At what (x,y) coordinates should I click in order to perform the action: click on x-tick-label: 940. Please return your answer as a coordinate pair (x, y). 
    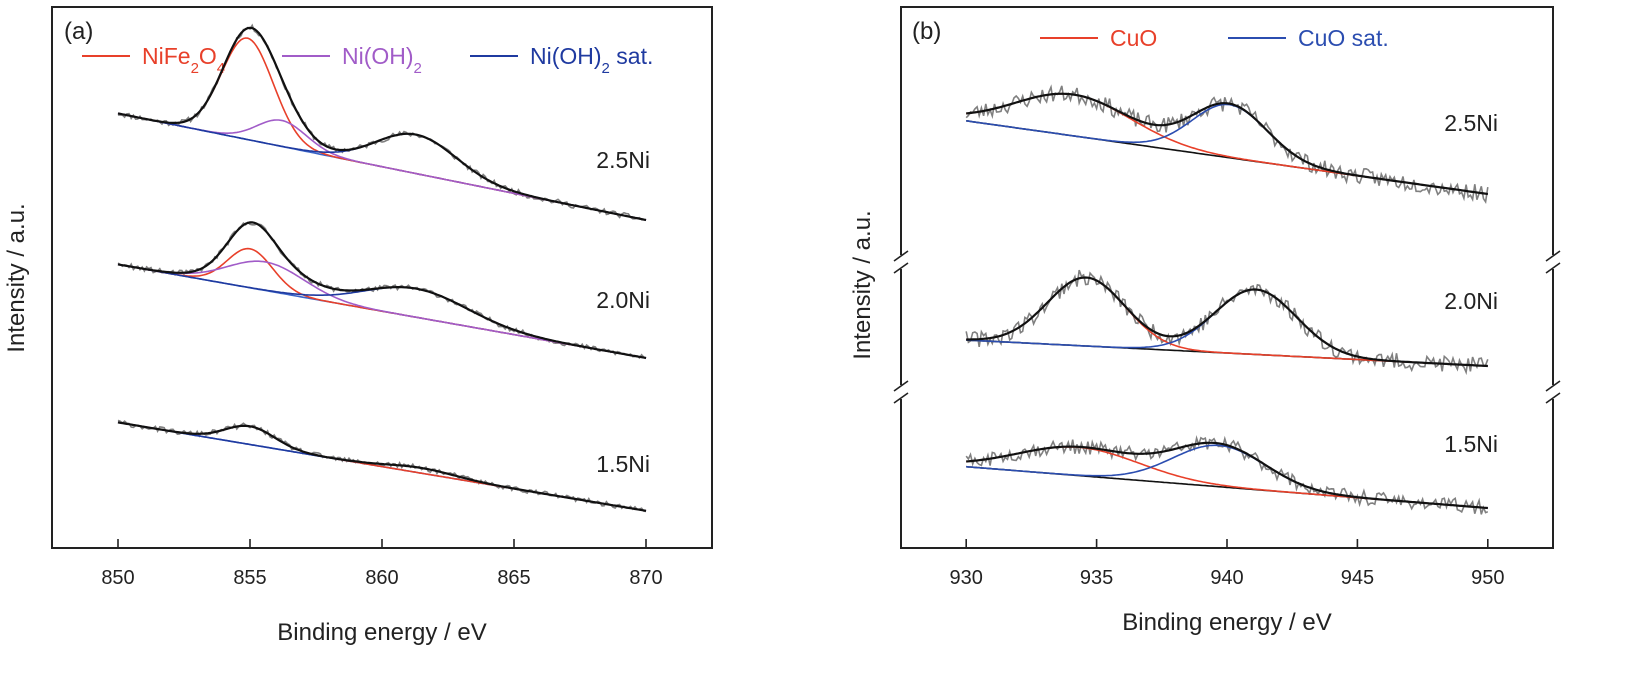
    Looking at the image, I should click on (1226, 578).